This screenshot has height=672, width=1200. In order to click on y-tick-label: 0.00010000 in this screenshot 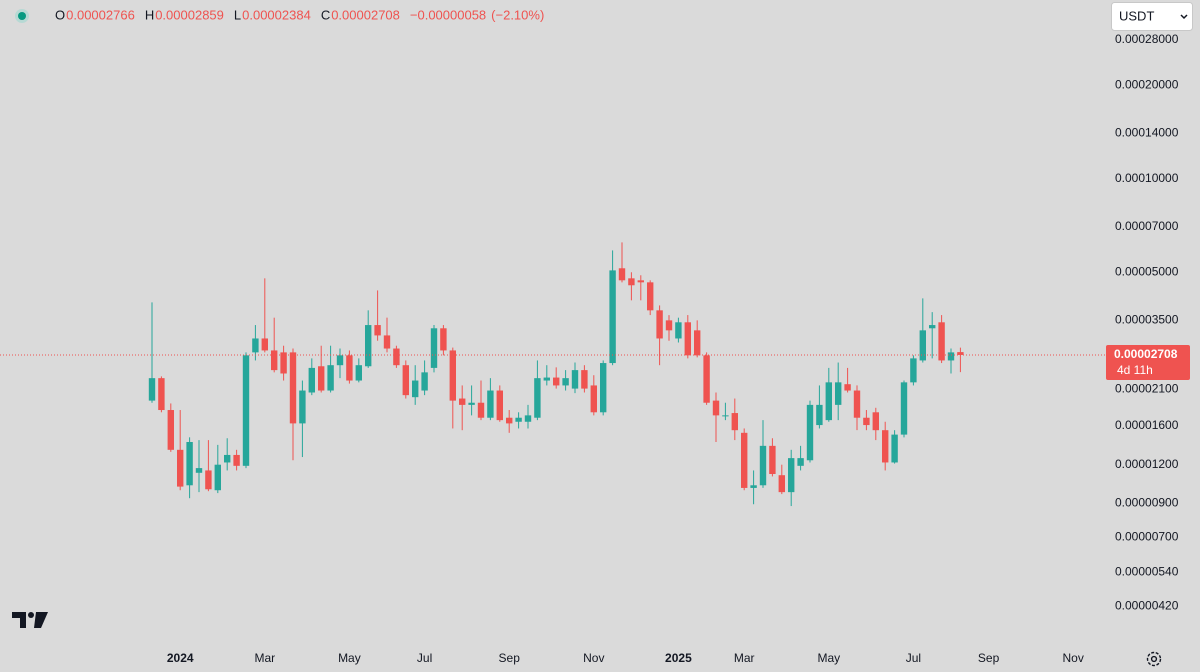, I will do `click(1147, 178)`.